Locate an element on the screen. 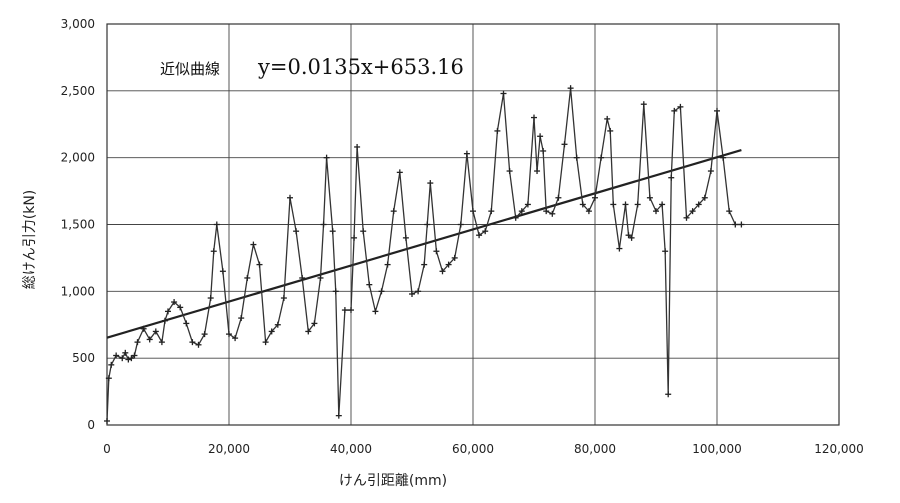 The height and width of the screenshot is (503, 900). annotation-label: 近似曲線 is located at coordinates (190, 69).